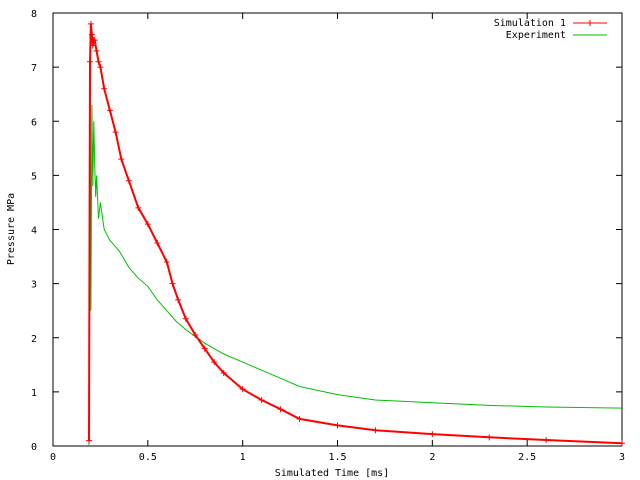  Describe the element at coordinates (53, 457) in the screenshot. I see `x-tick-label: 0` at that location.